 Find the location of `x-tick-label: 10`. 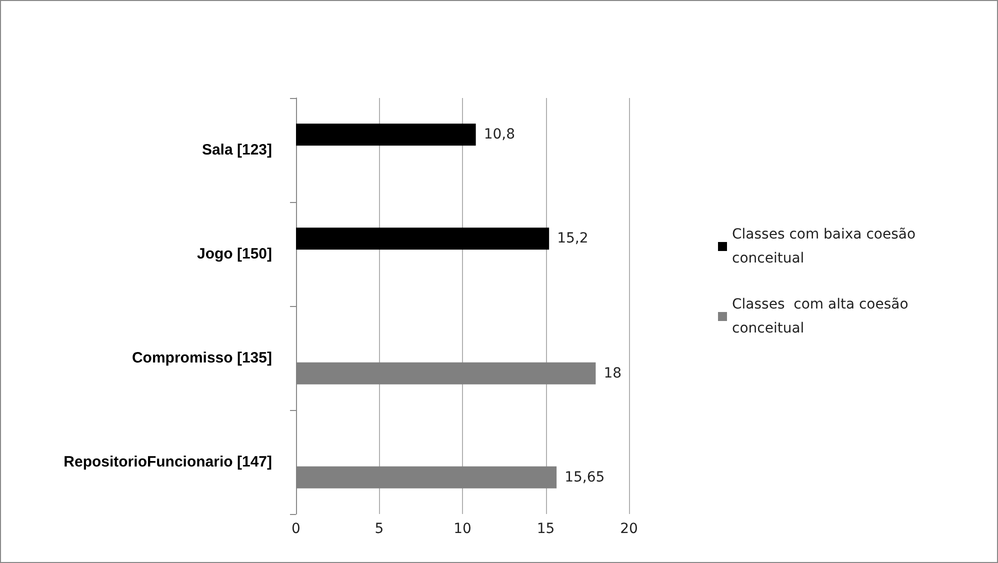

x-tick-label: 10 is located at coordinates (463, 529).